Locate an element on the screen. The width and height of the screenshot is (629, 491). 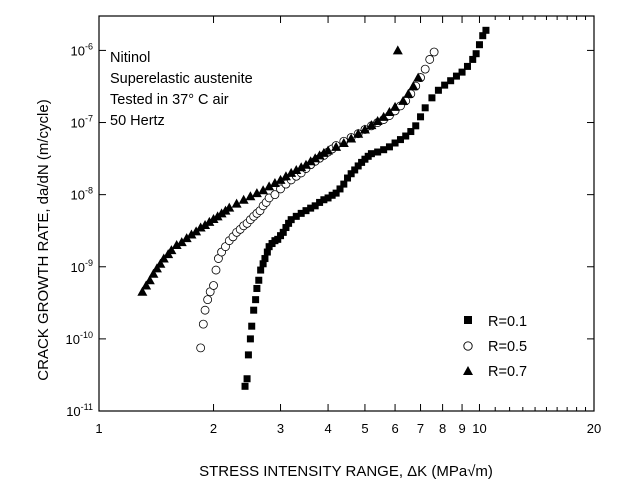
annotation-line-2: Superelastic austenite is located at coordinates (181, 79).